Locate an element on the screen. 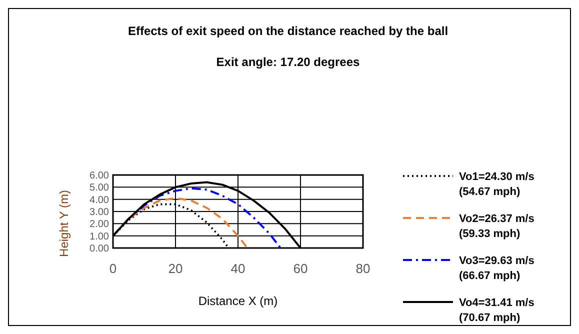 The width and height of the screenshot is (579, 334). x-tick-label: 80 is located at coordinates (363, 268).